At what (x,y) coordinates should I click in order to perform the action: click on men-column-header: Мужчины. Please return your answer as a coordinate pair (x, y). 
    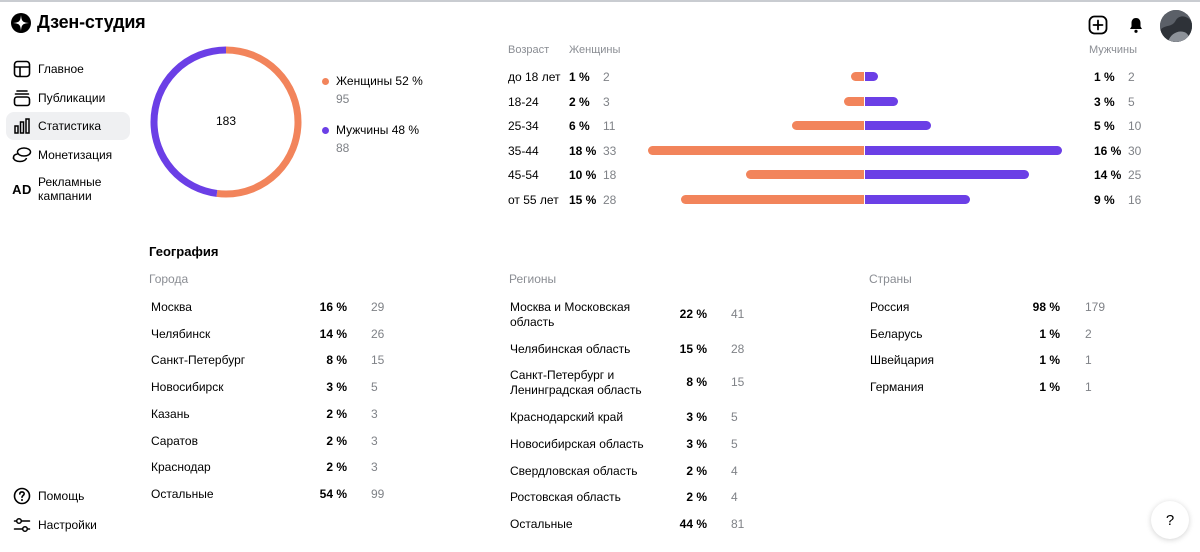
    Looking at the image, I should click on (1113, 50).